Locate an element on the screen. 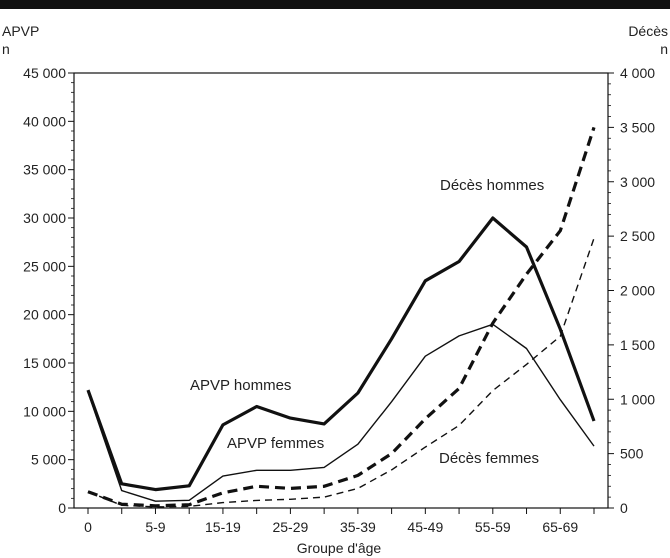  right-tick-label: 4 000 is located at coordinates (637, 73).